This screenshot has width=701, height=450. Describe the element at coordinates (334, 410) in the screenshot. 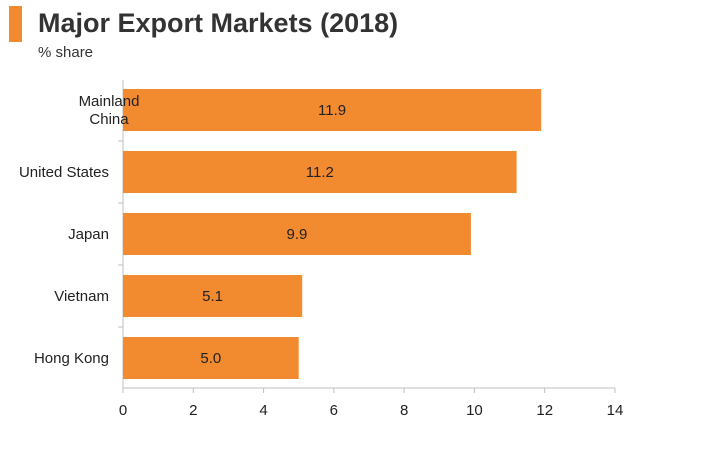

I see `x-tick-label: 6` at that location.